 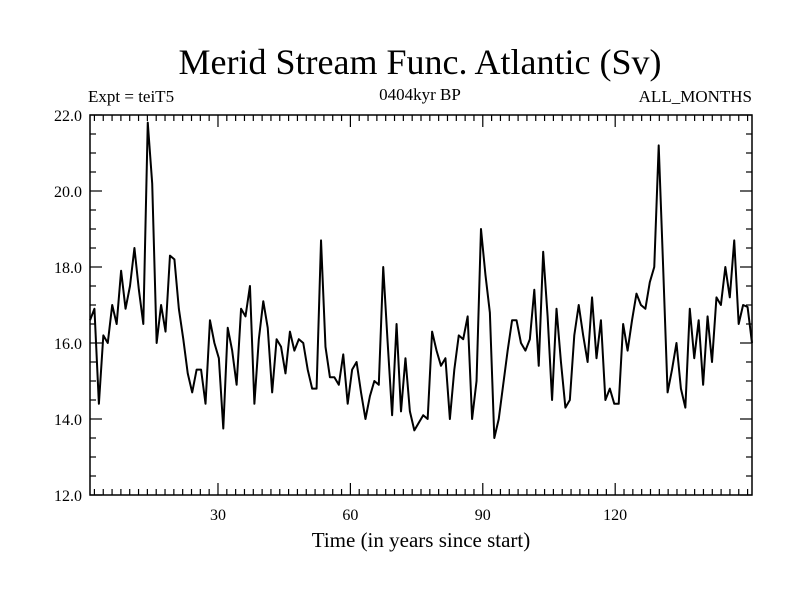 What do you see at coordinates (68, 344) in the screenshot?
I see `y-tick-label: 16.0` at bounding box center [68, 344].